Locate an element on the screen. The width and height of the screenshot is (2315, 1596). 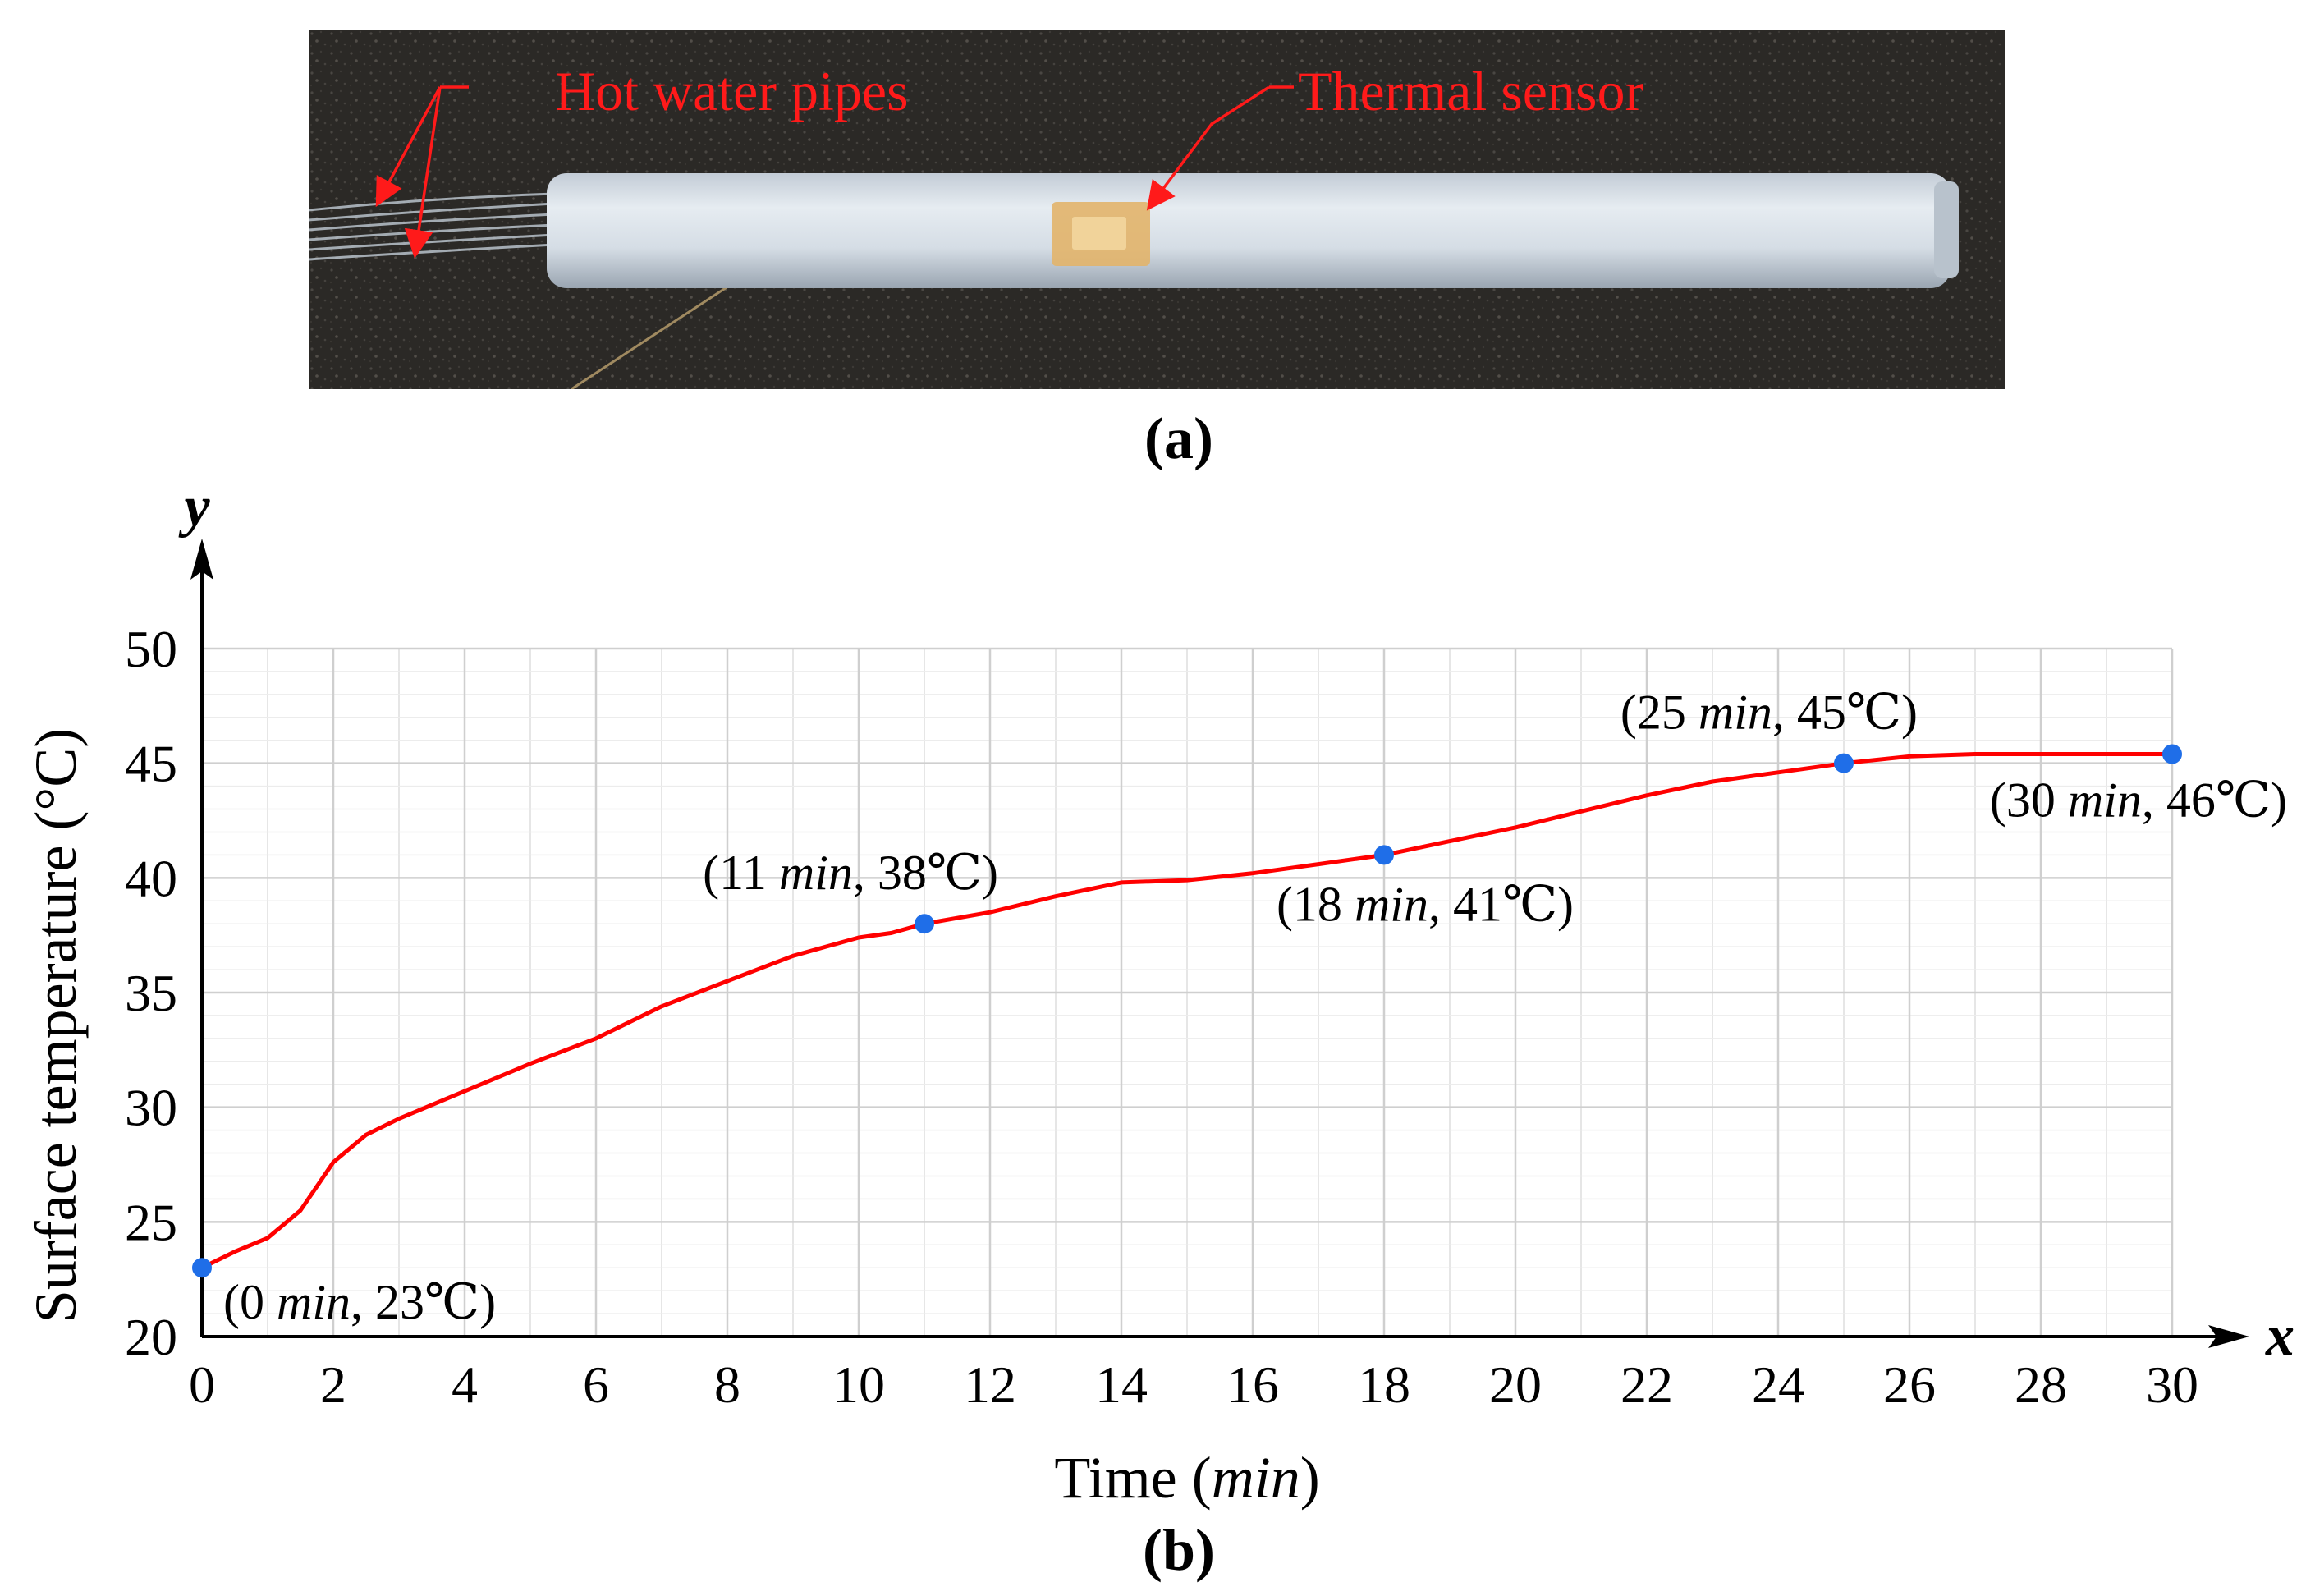
x-tick-label: 4 is located at coordinates (465, 1384).